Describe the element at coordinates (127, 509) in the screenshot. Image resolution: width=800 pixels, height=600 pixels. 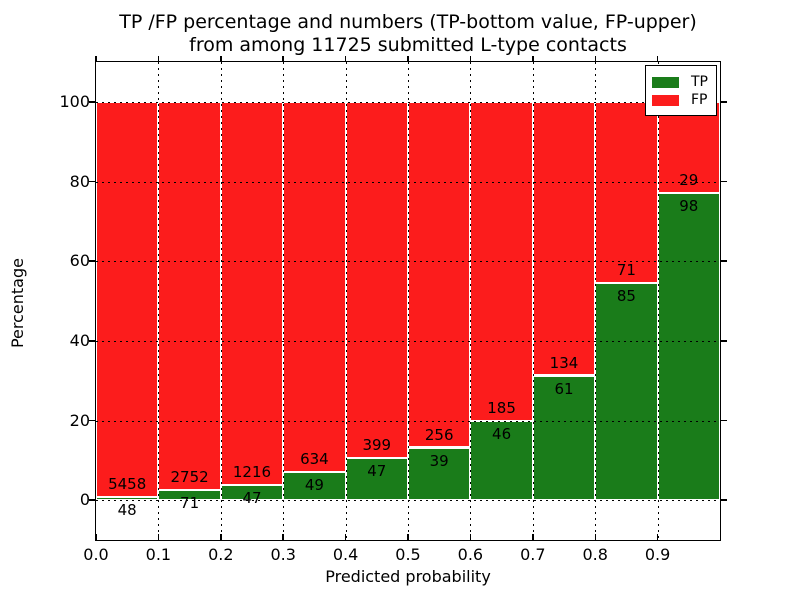
I see `tp-count-label: 48` at that location.